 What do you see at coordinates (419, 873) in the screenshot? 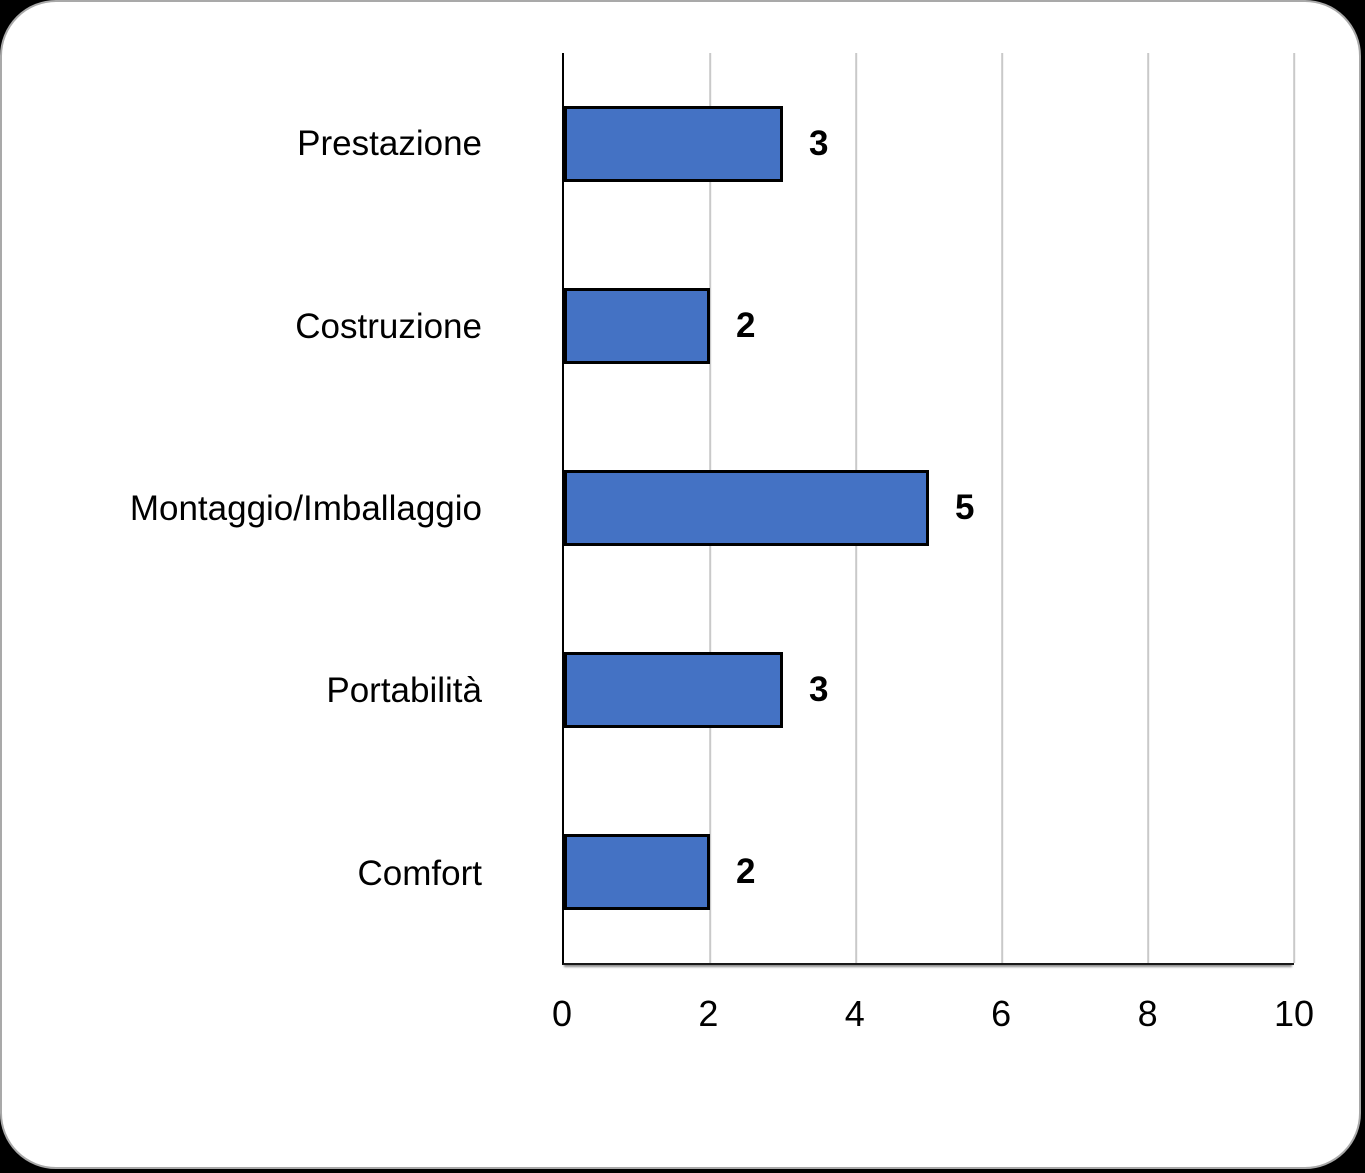
I see `category-label: Comfort` at bounding box center [419, 873].